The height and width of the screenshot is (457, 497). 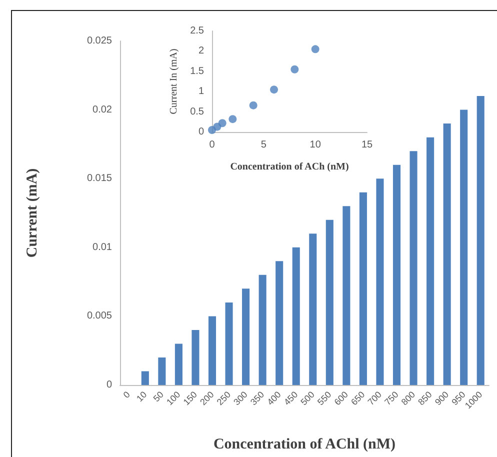 What do you see at coordinates (307, 398) in the screenshot?
I see `x-tick-label: 500` at bounding box center [307, 398].